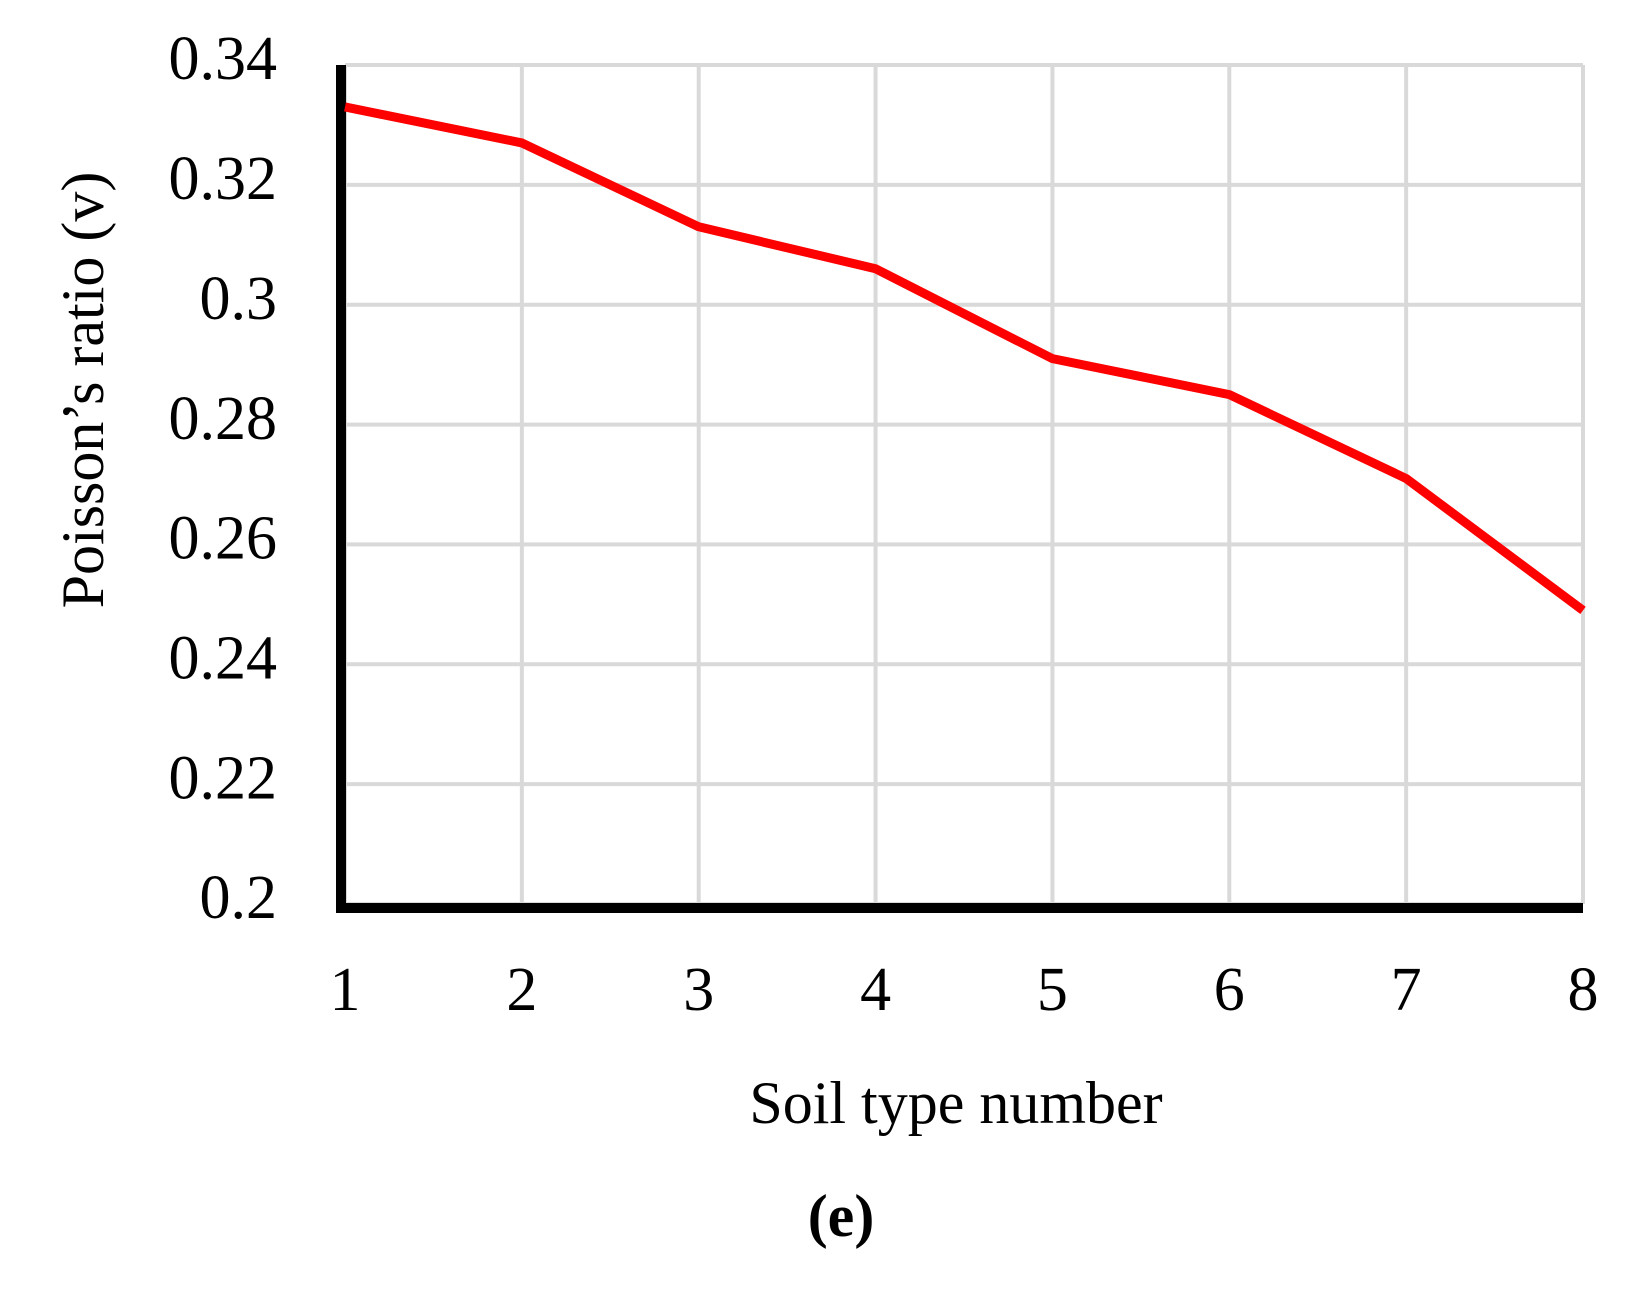  I want to click on y-tick-label: 0.28, so click(223, 419).